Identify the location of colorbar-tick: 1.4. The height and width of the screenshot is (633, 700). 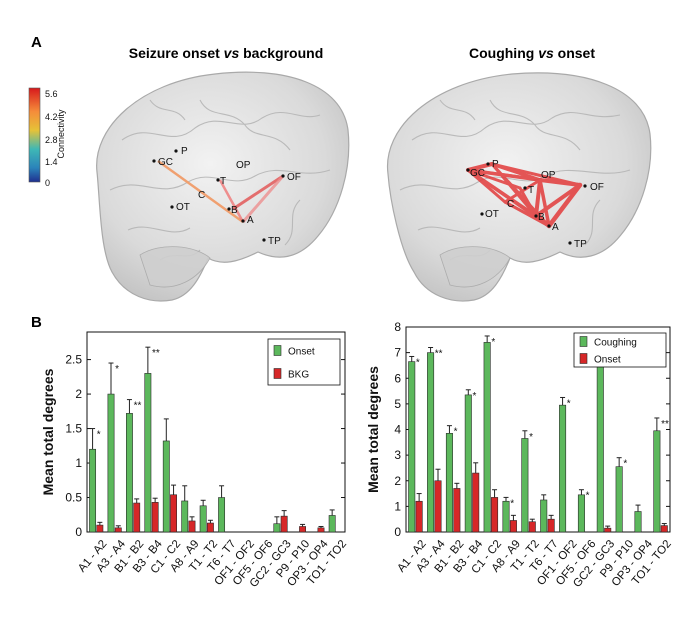
(51, 162).